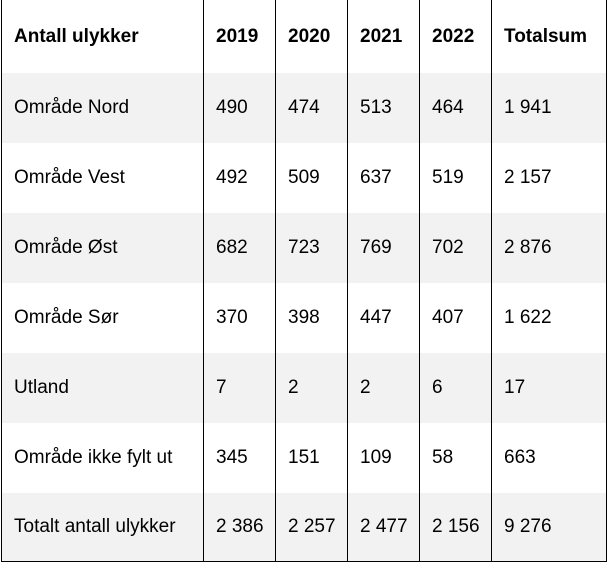  I want to click on row-label: Område ikke fylt ut, so click(102, 458).